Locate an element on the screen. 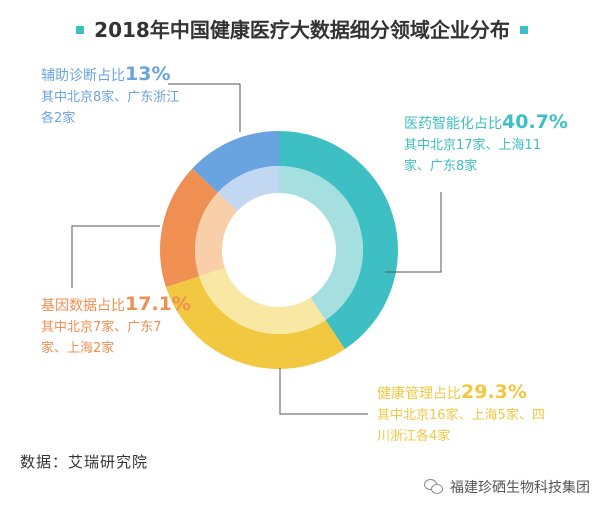 Image resolution: width=604 pixels, height=509 pixels. slice-label: 基因数据占比 is located at coordinates (83, 306).